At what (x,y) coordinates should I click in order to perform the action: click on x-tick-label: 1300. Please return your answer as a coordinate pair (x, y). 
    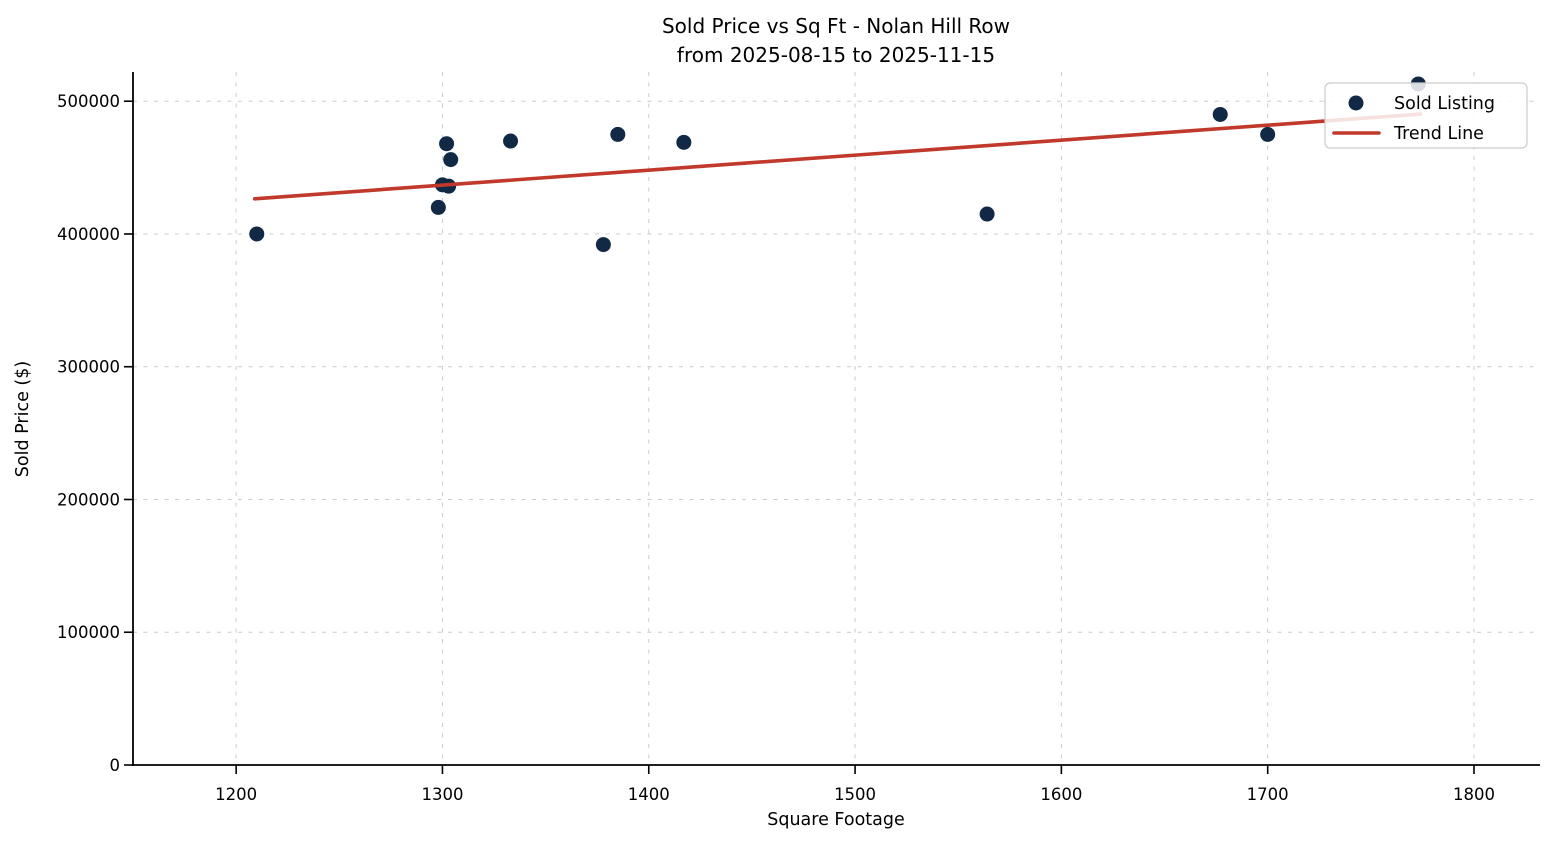
    Looking at the image, I should click on (442, 794).